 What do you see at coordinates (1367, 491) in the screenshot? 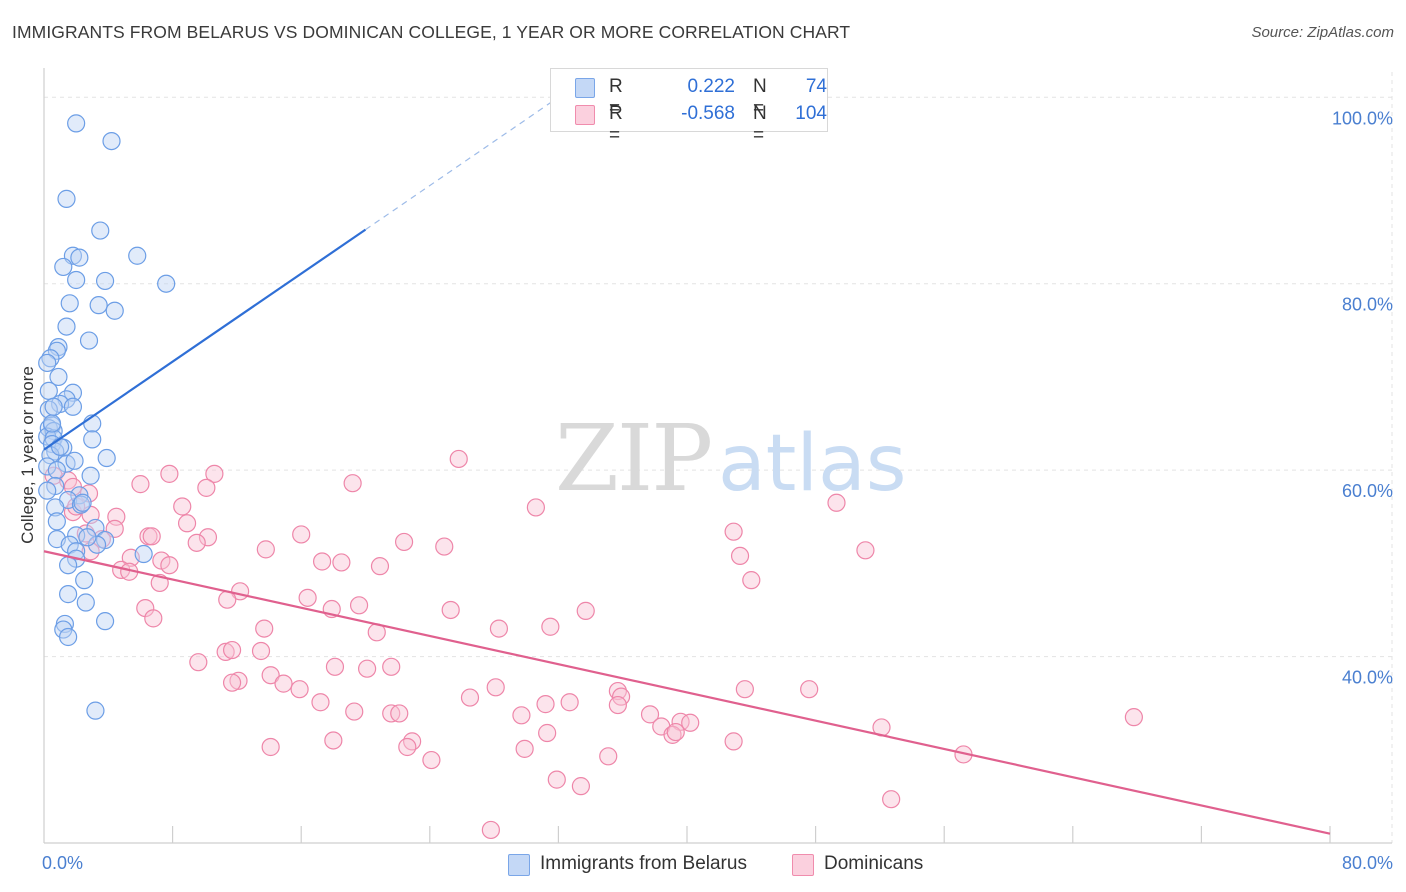
I see `y-tick-label: 60.0%` at bounding box center [1367, 491].